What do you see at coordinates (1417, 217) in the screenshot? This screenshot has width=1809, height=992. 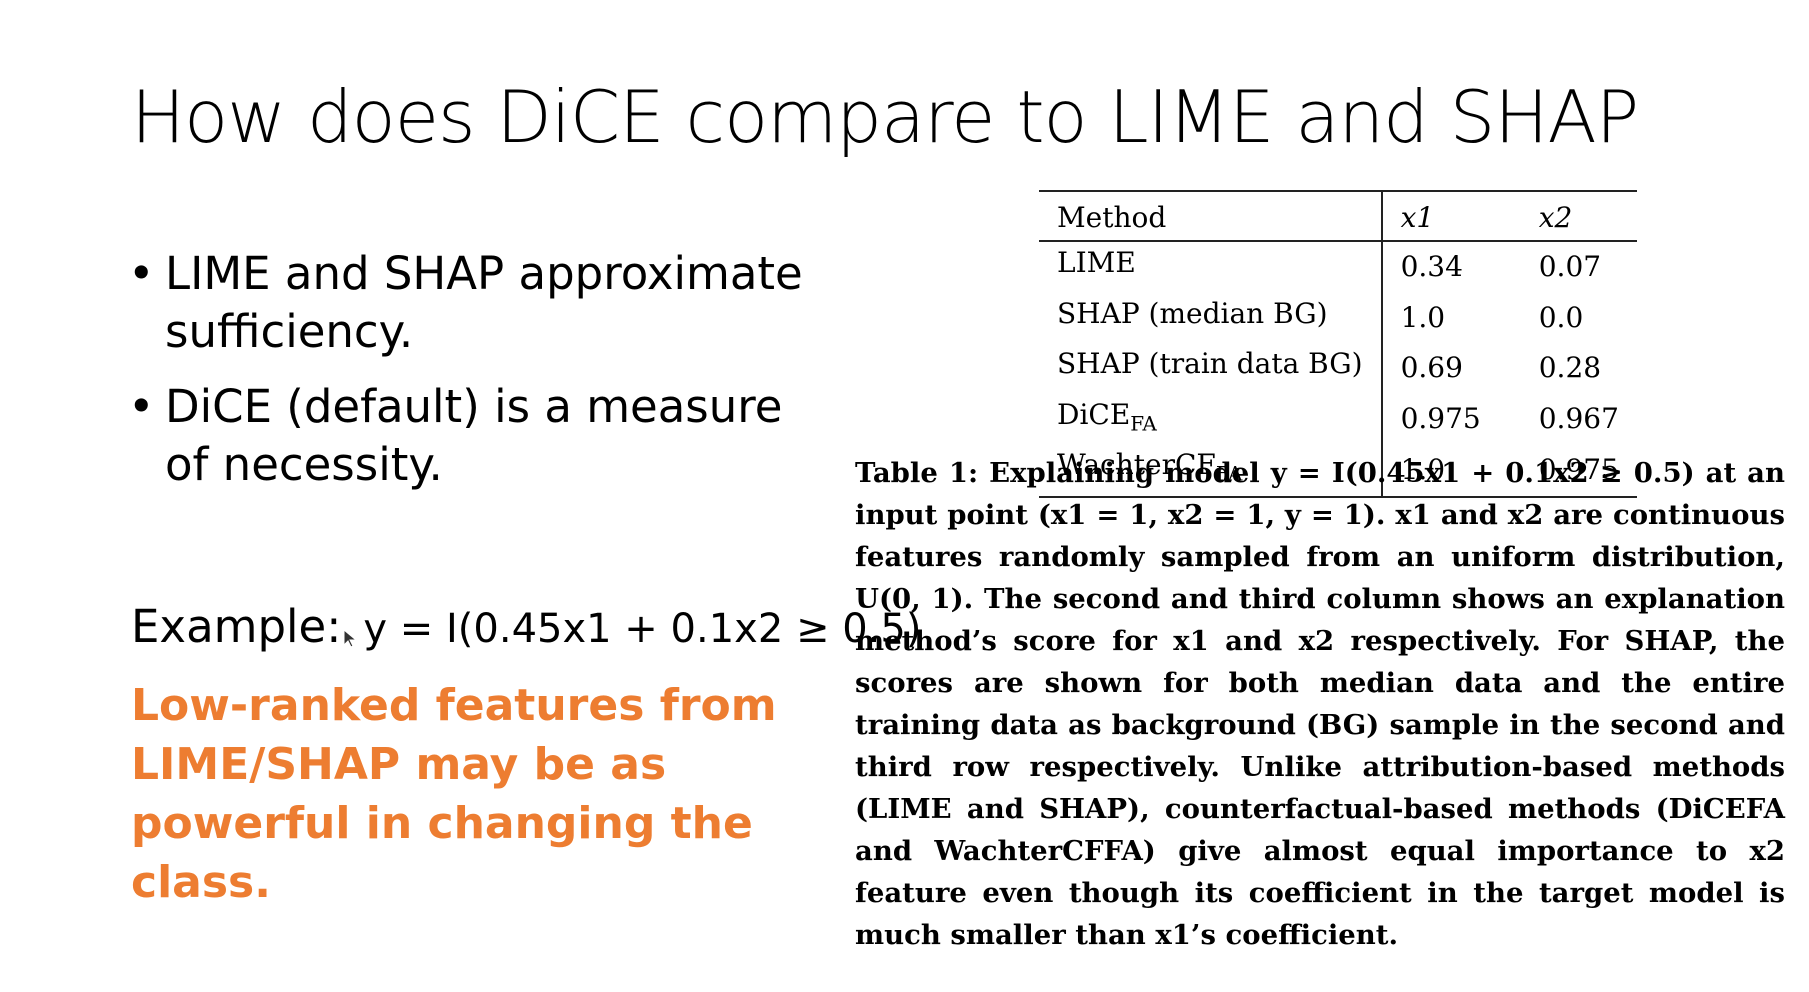 I see `header-x1-text: x1` at bounding box center [1417, 217].